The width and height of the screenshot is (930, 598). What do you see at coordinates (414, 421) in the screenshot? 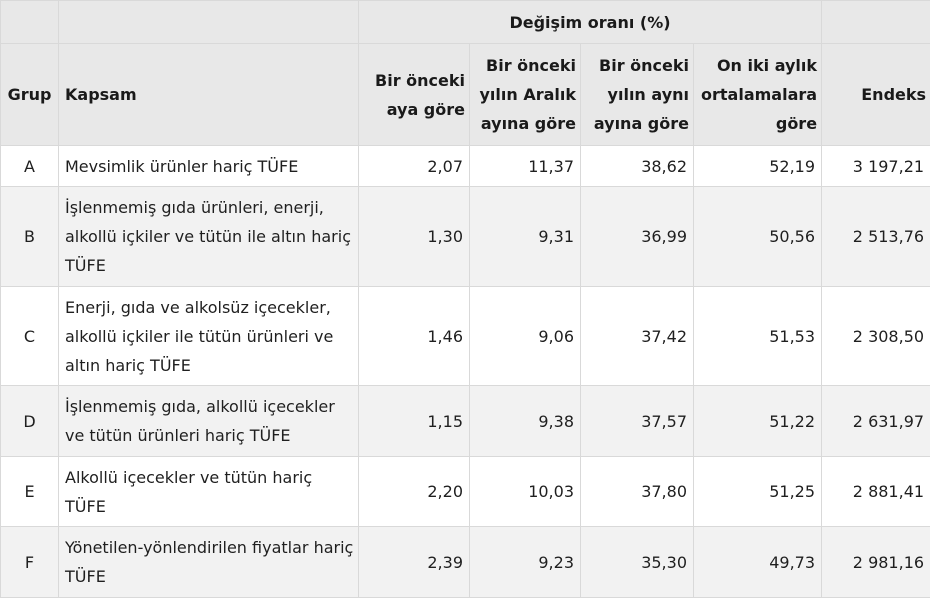
I see `cell-monthly: 1,15` at bounding box center [414, 421].